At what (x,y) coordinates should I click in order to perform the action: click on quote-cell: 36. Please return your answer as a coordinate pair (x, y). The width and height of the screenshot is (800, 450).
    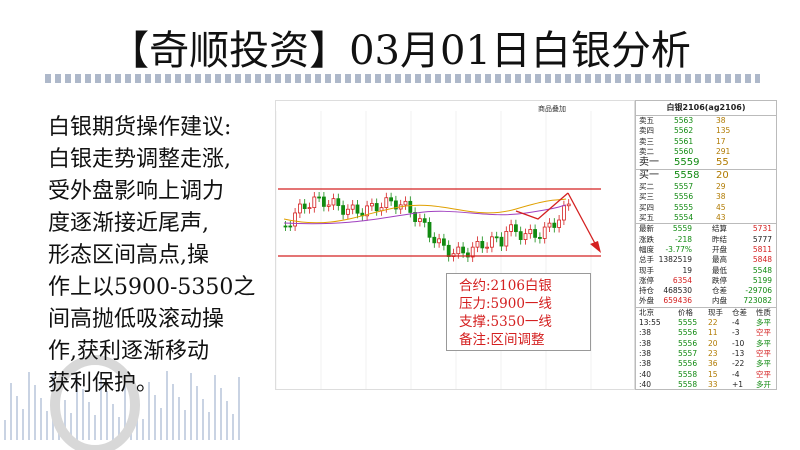
    Looking at the image, I should click on (713, 364).